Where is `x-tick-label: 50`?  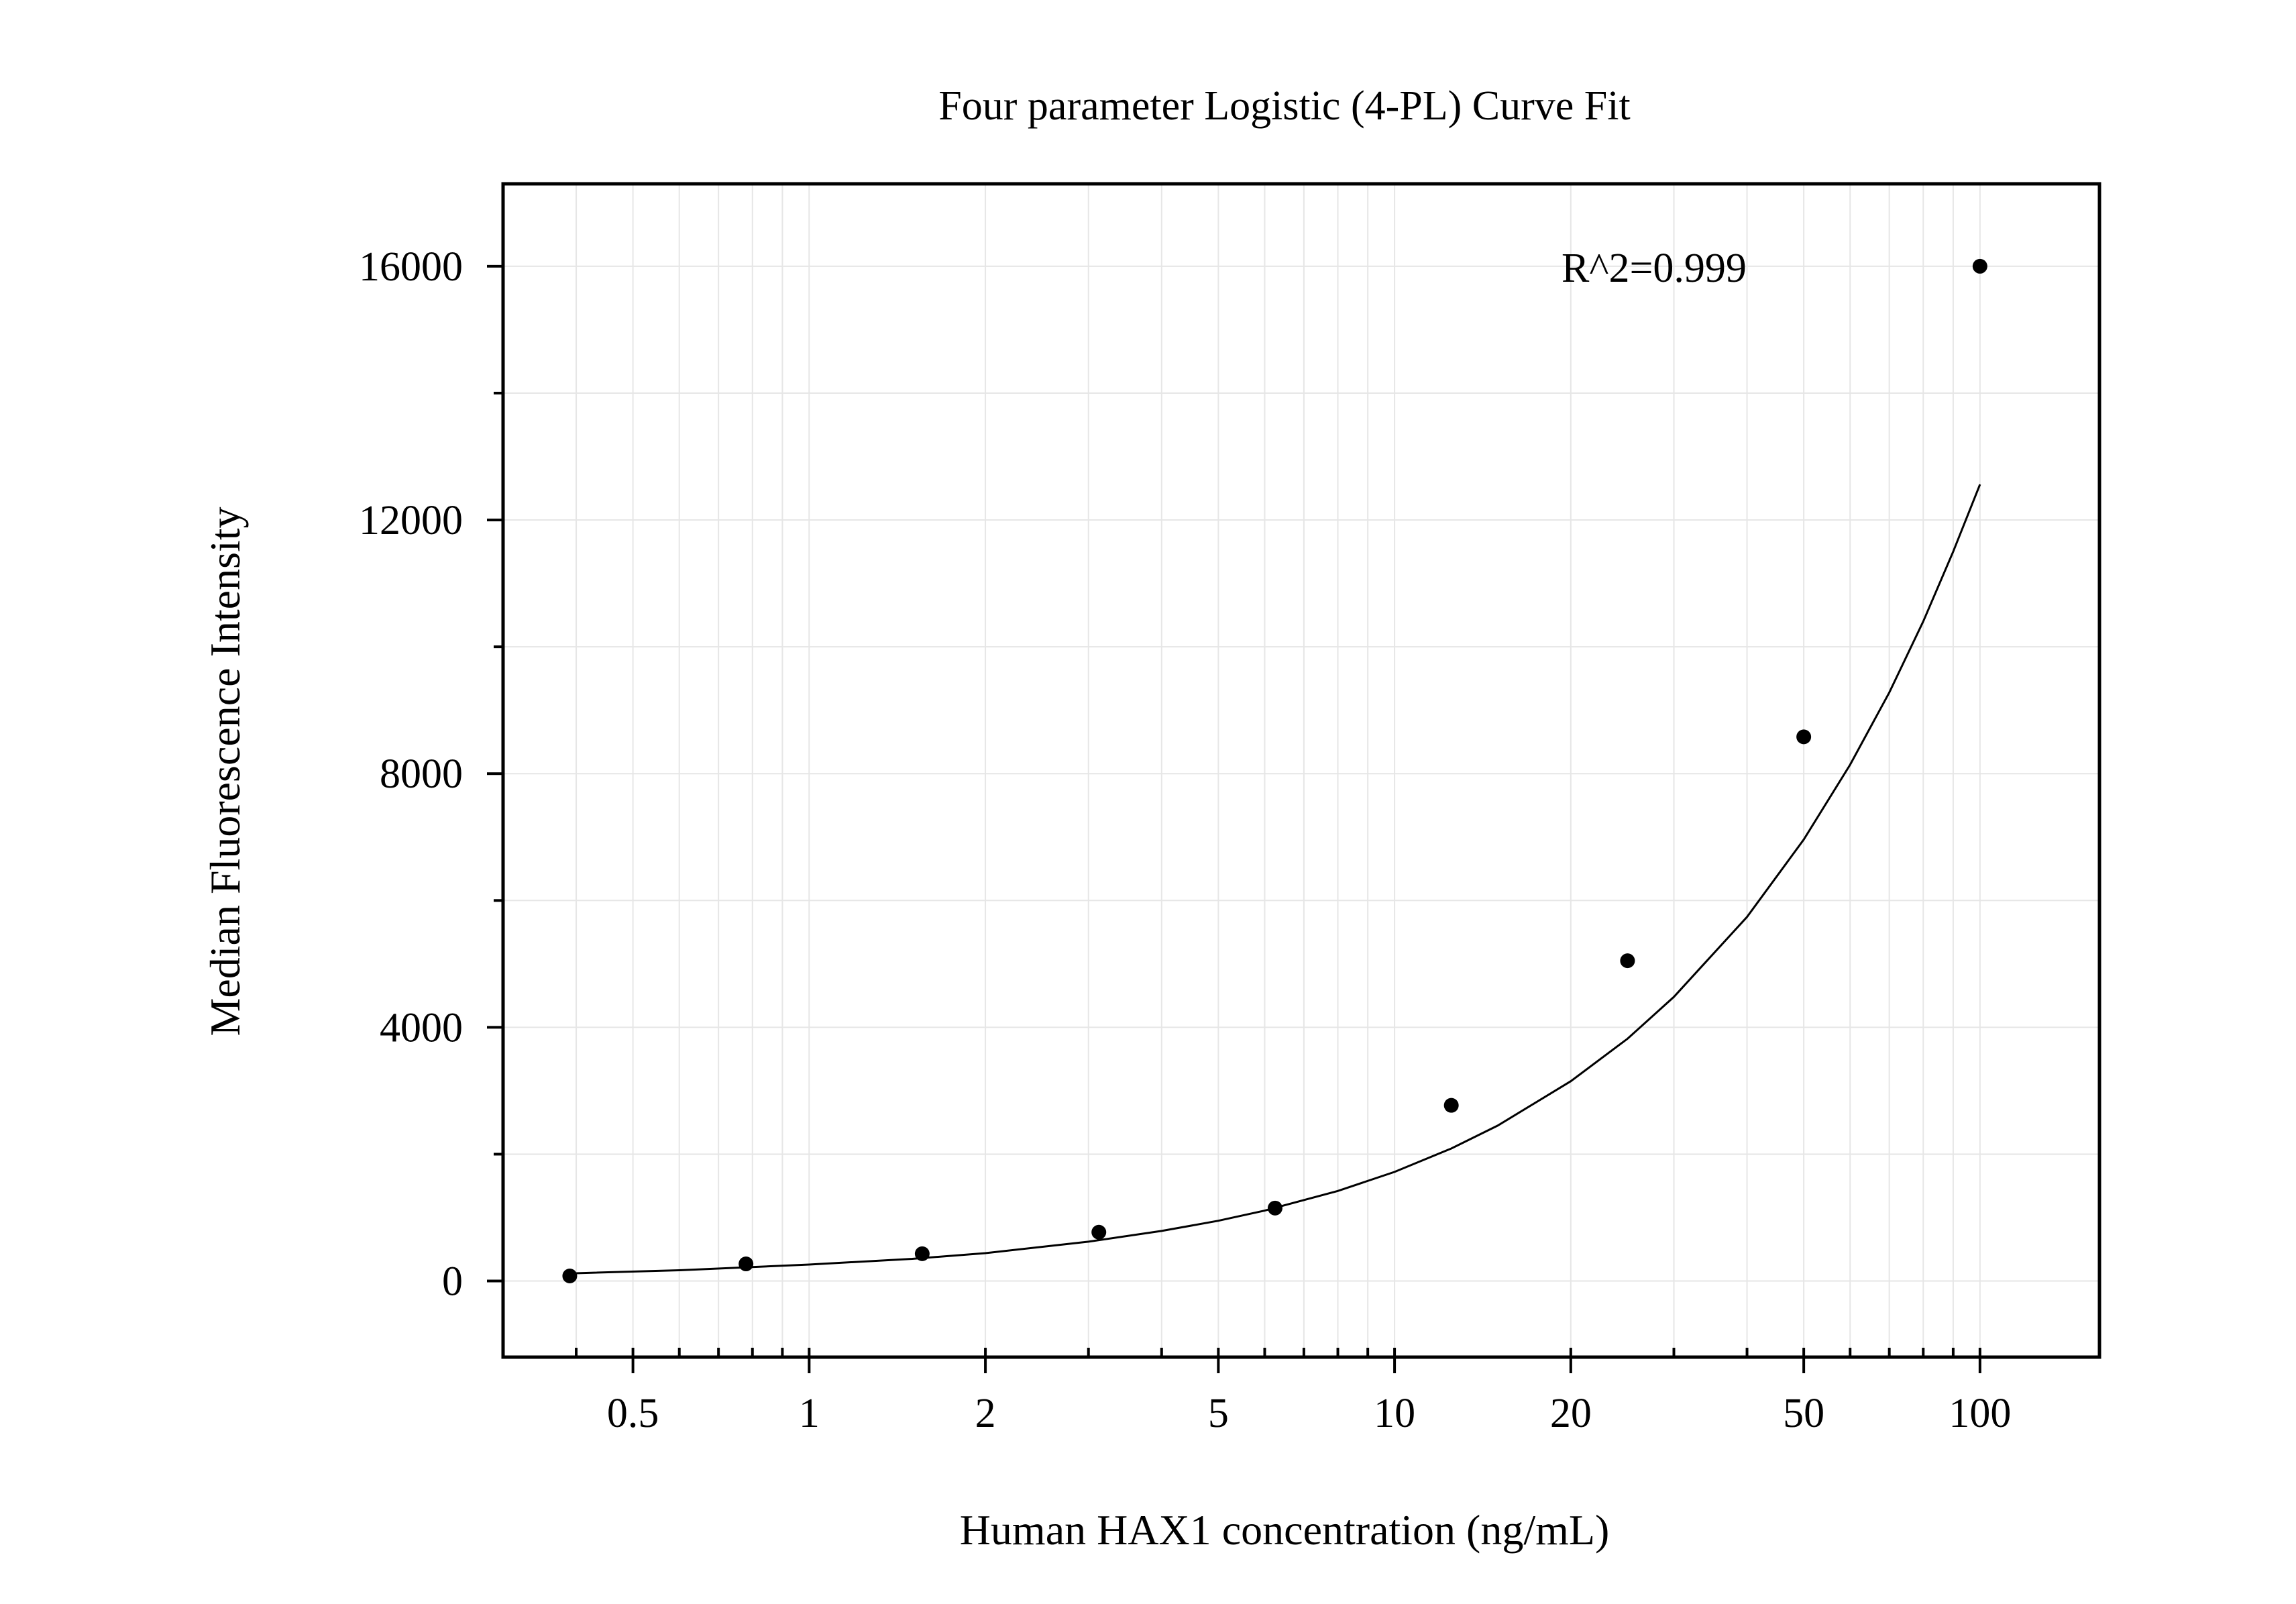 x-tick-label: 50 is located at coordinates (1803, 1413).